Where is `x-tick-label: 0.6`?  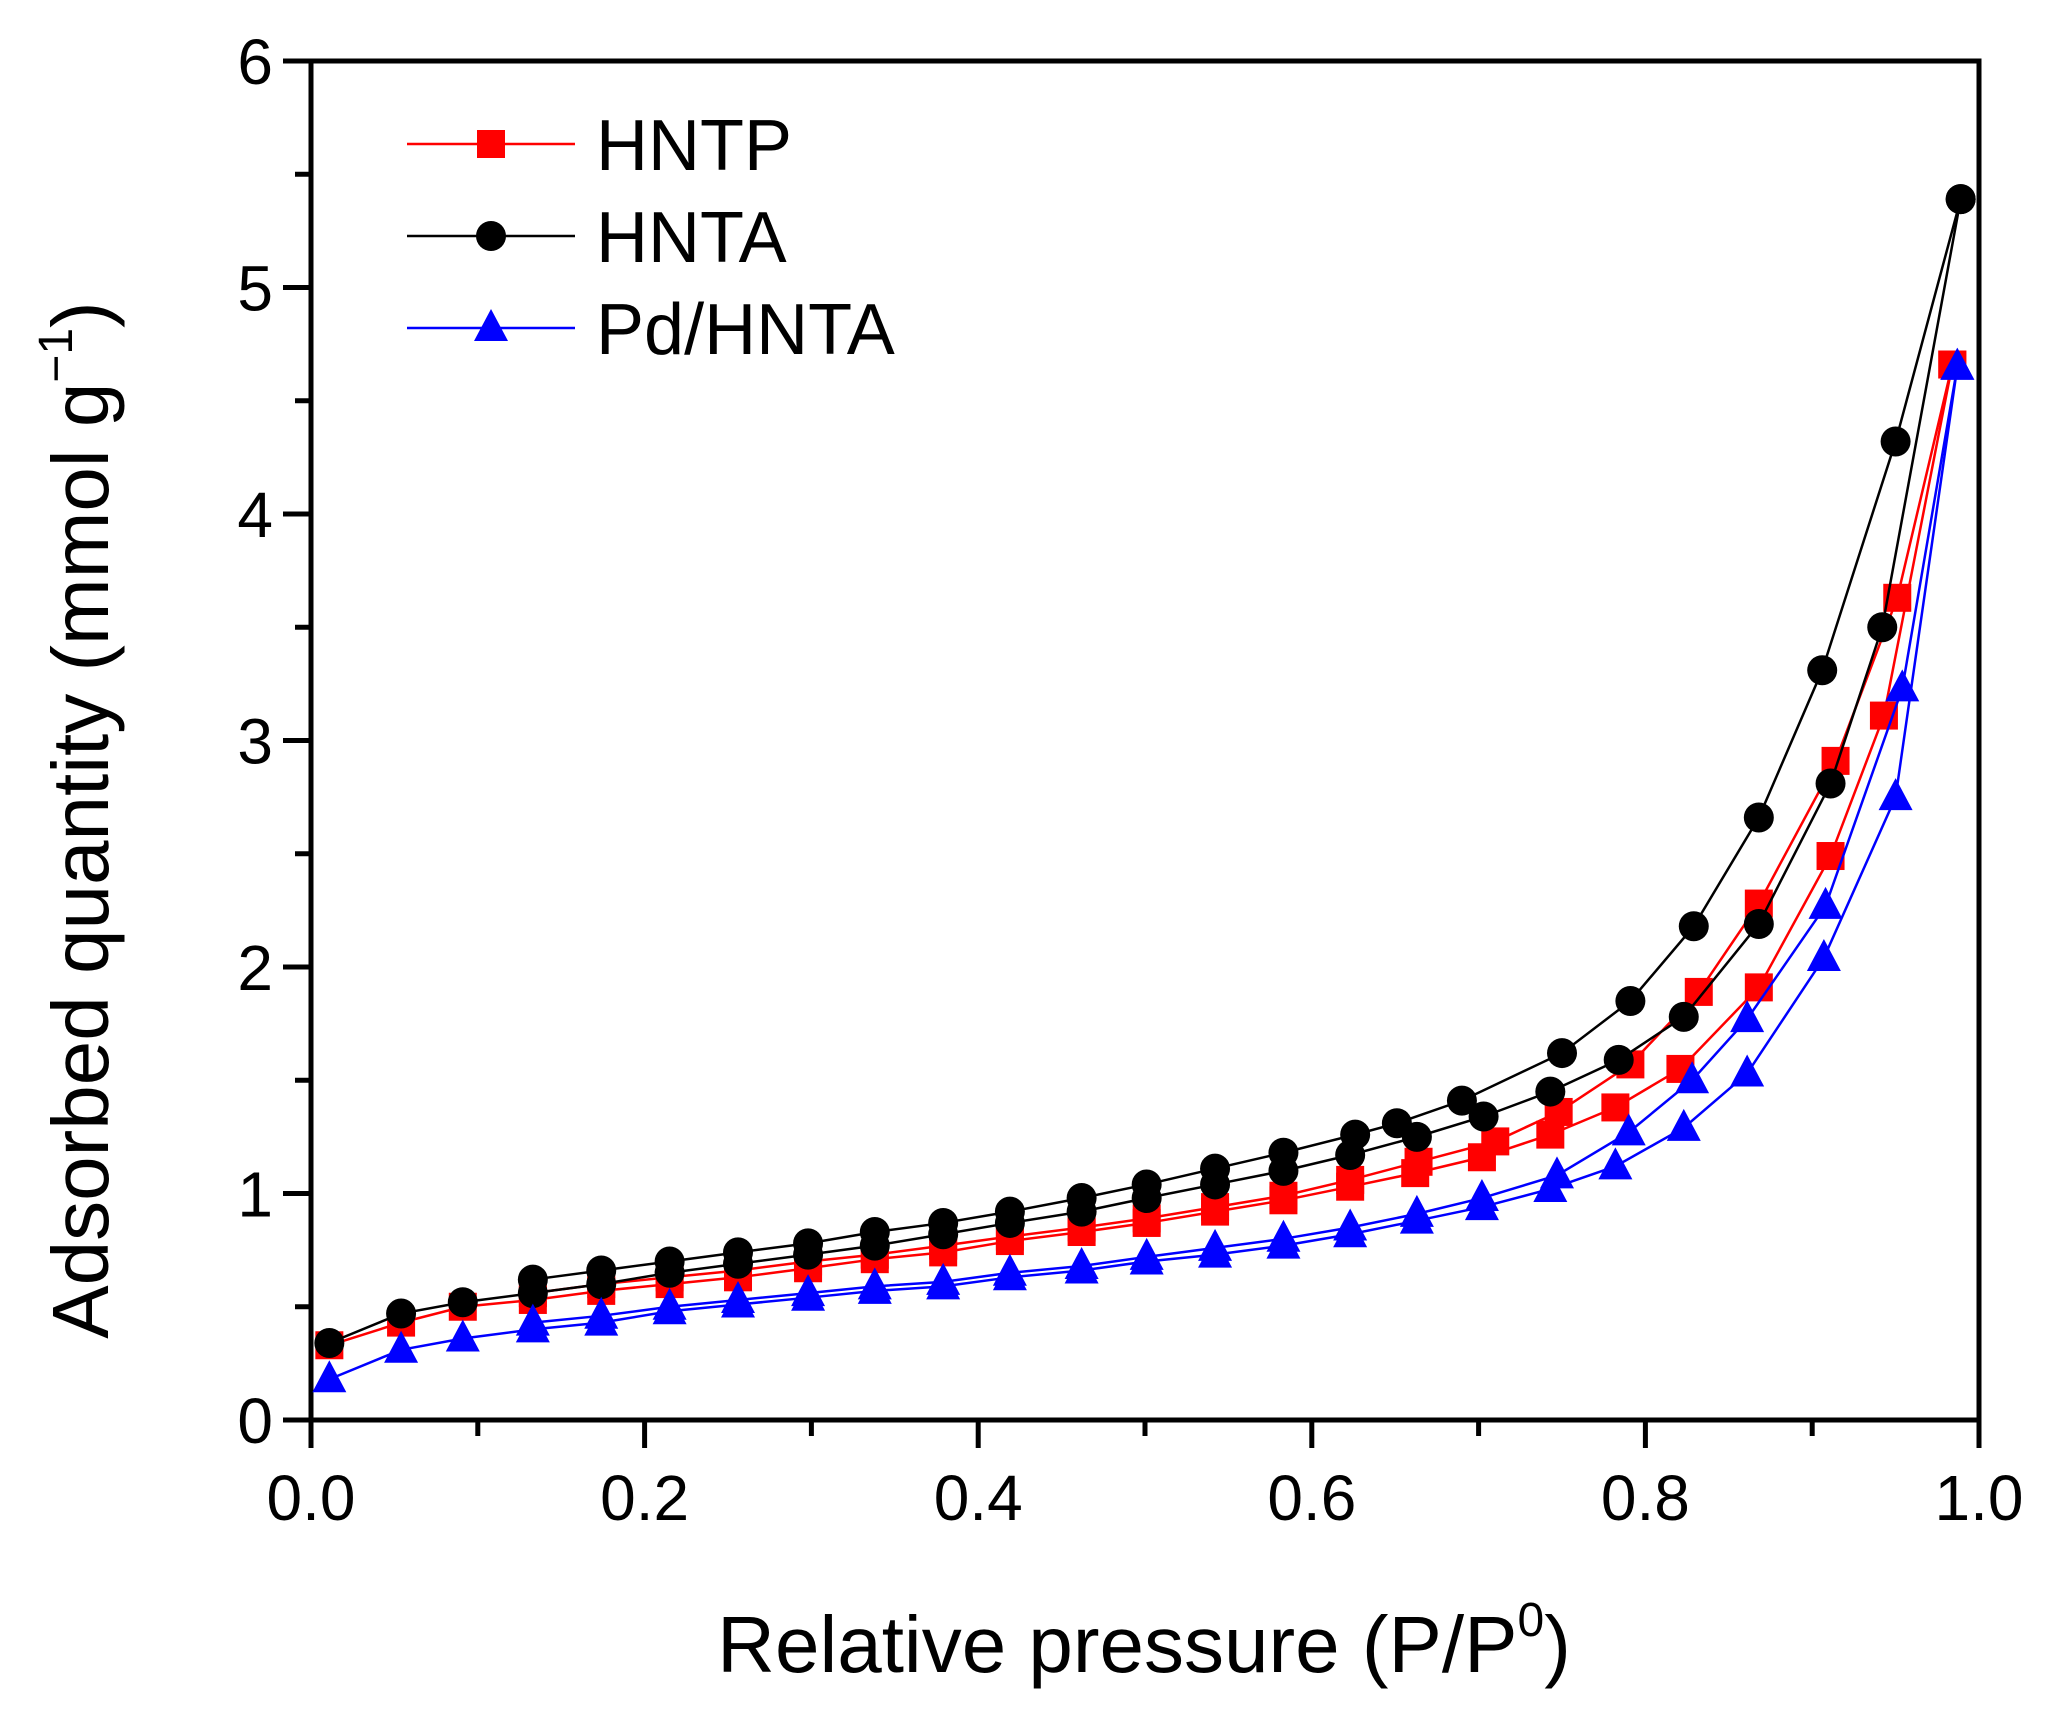 x-tick-label: 0.6 is located at coordinates (1311, 1498).